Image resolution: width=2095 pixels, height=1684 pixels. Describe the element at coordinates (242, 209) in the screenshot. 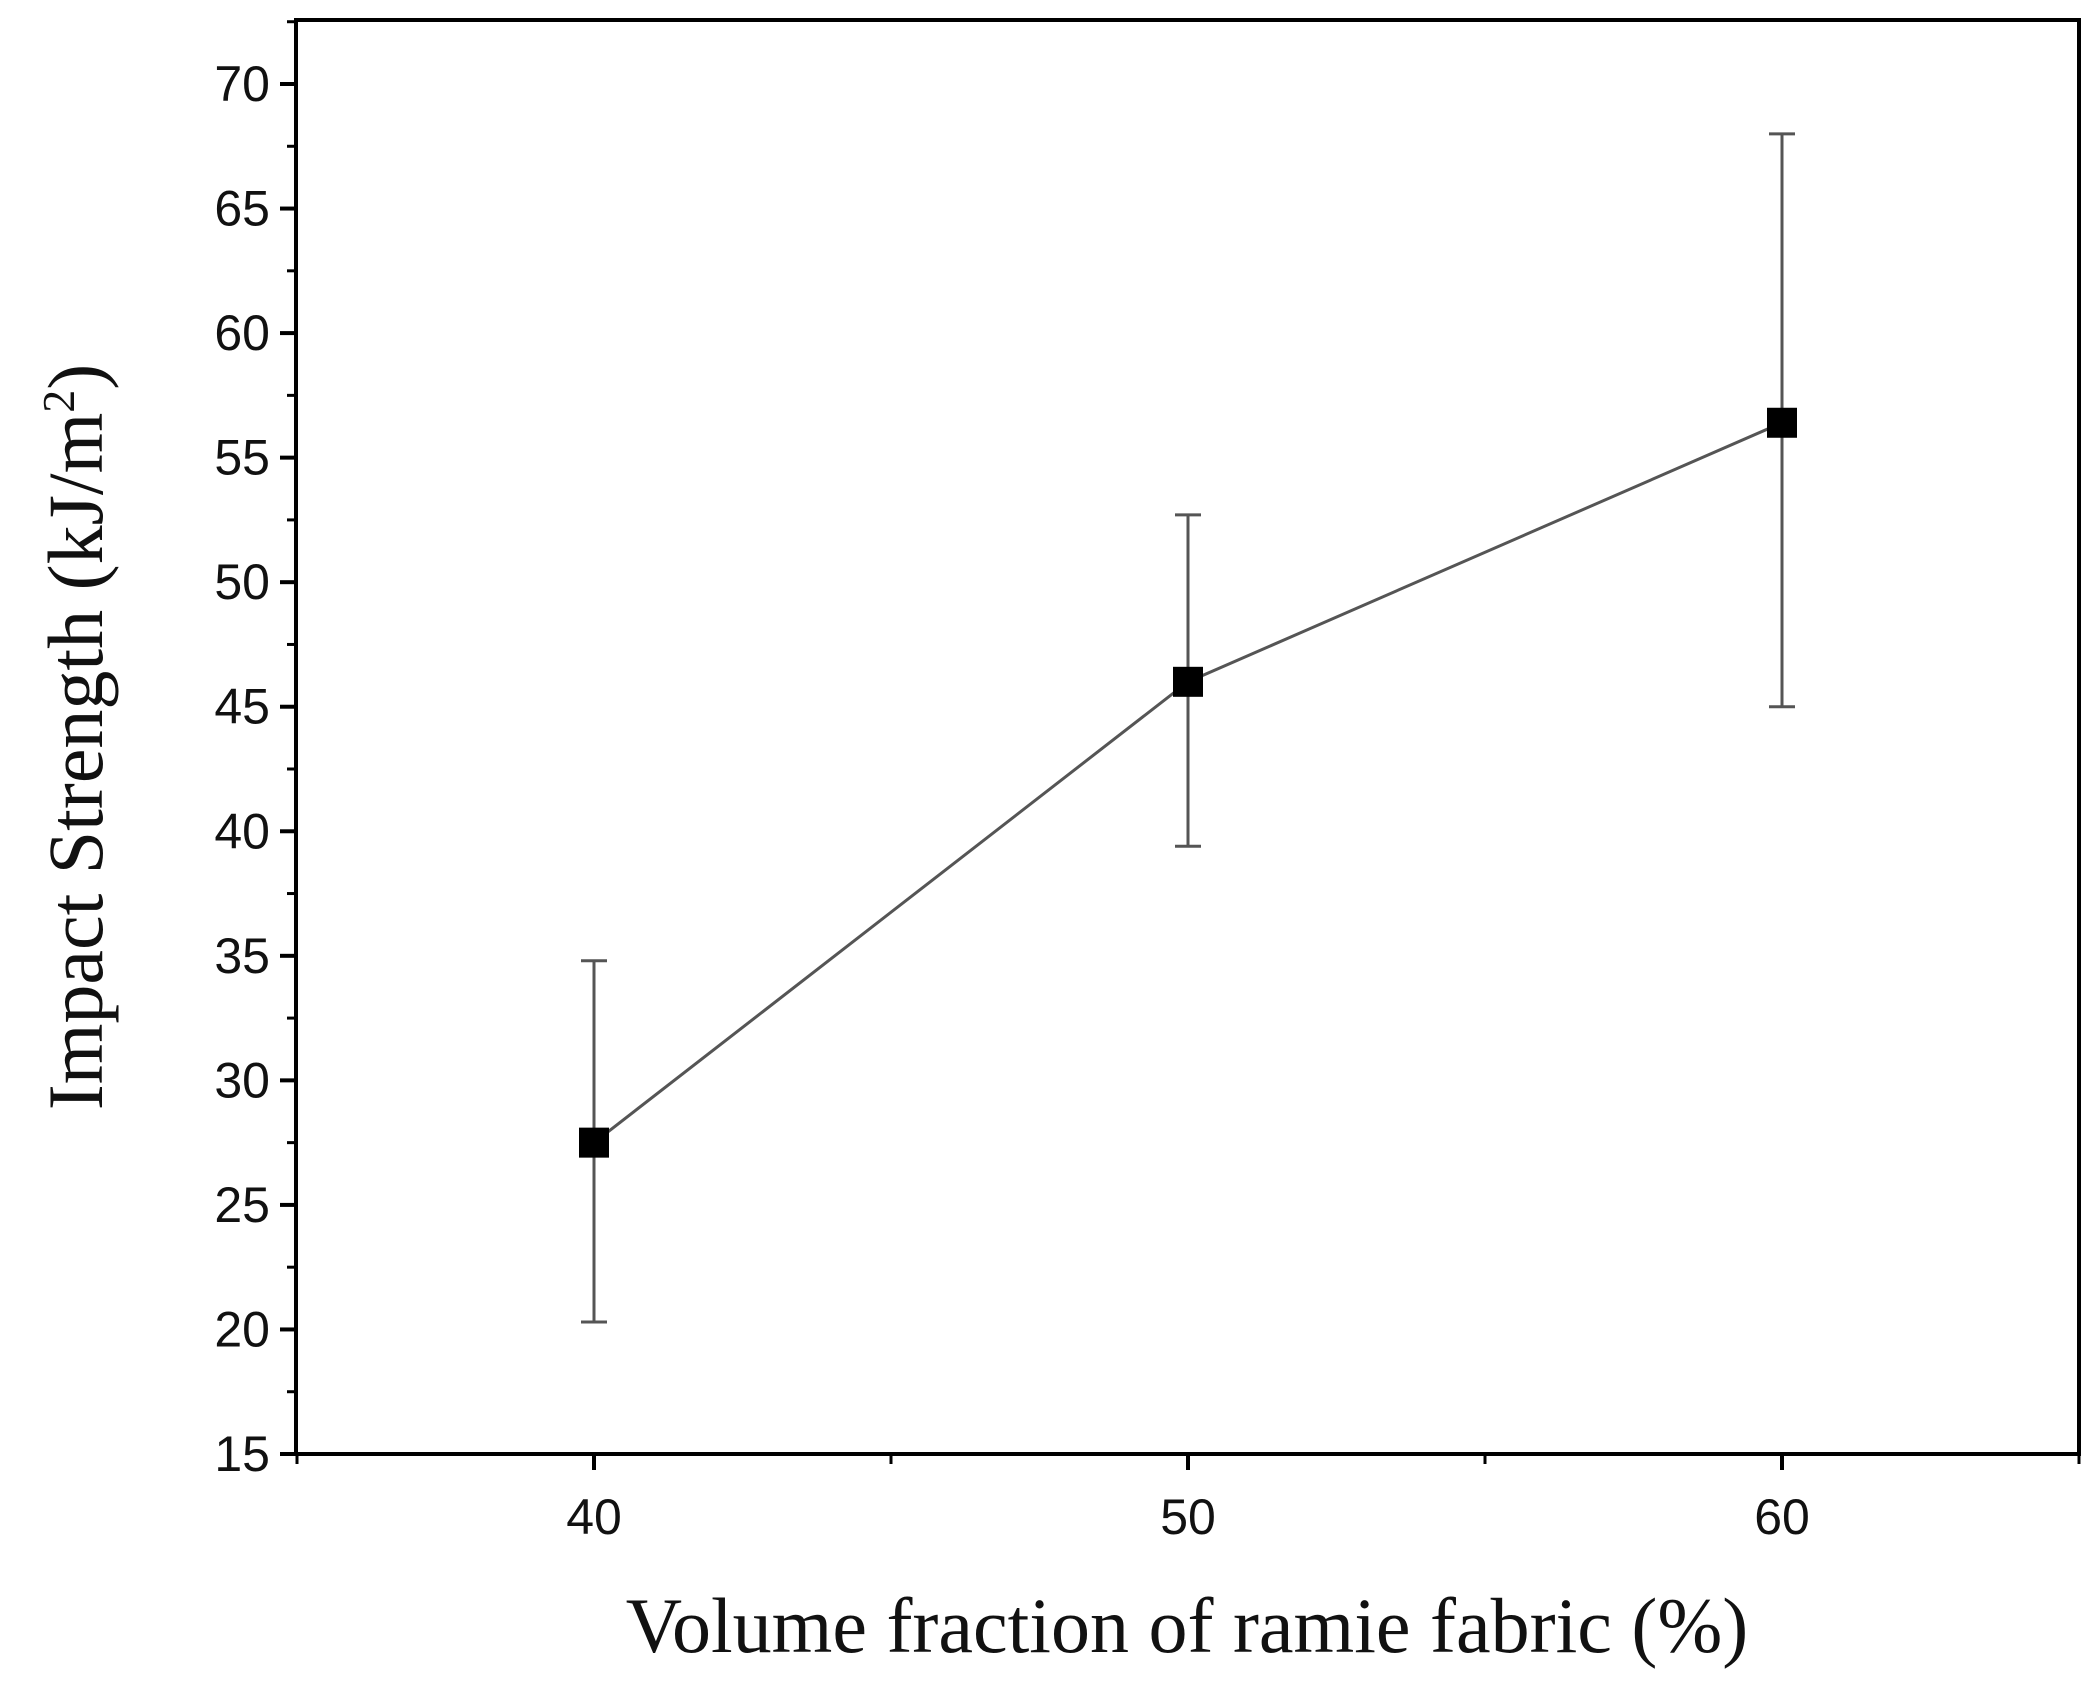

I see `y-tick-label: 65` at that location.